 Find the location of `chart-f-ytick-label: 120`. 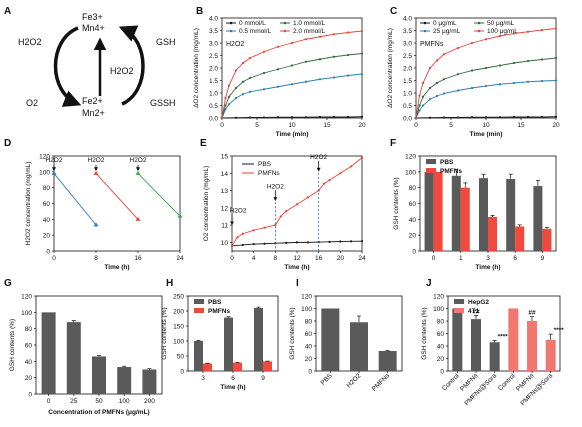

chart-f-ytick-label: 120 is located at coordinates (410, 157).